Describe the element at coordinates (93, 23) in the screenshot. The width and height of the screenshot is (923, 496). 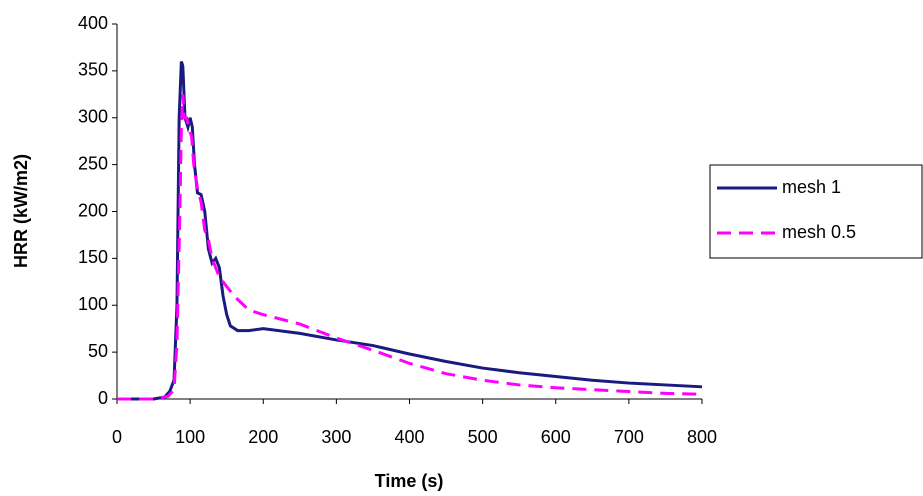
I see `y-tick-label: 400` at that location.